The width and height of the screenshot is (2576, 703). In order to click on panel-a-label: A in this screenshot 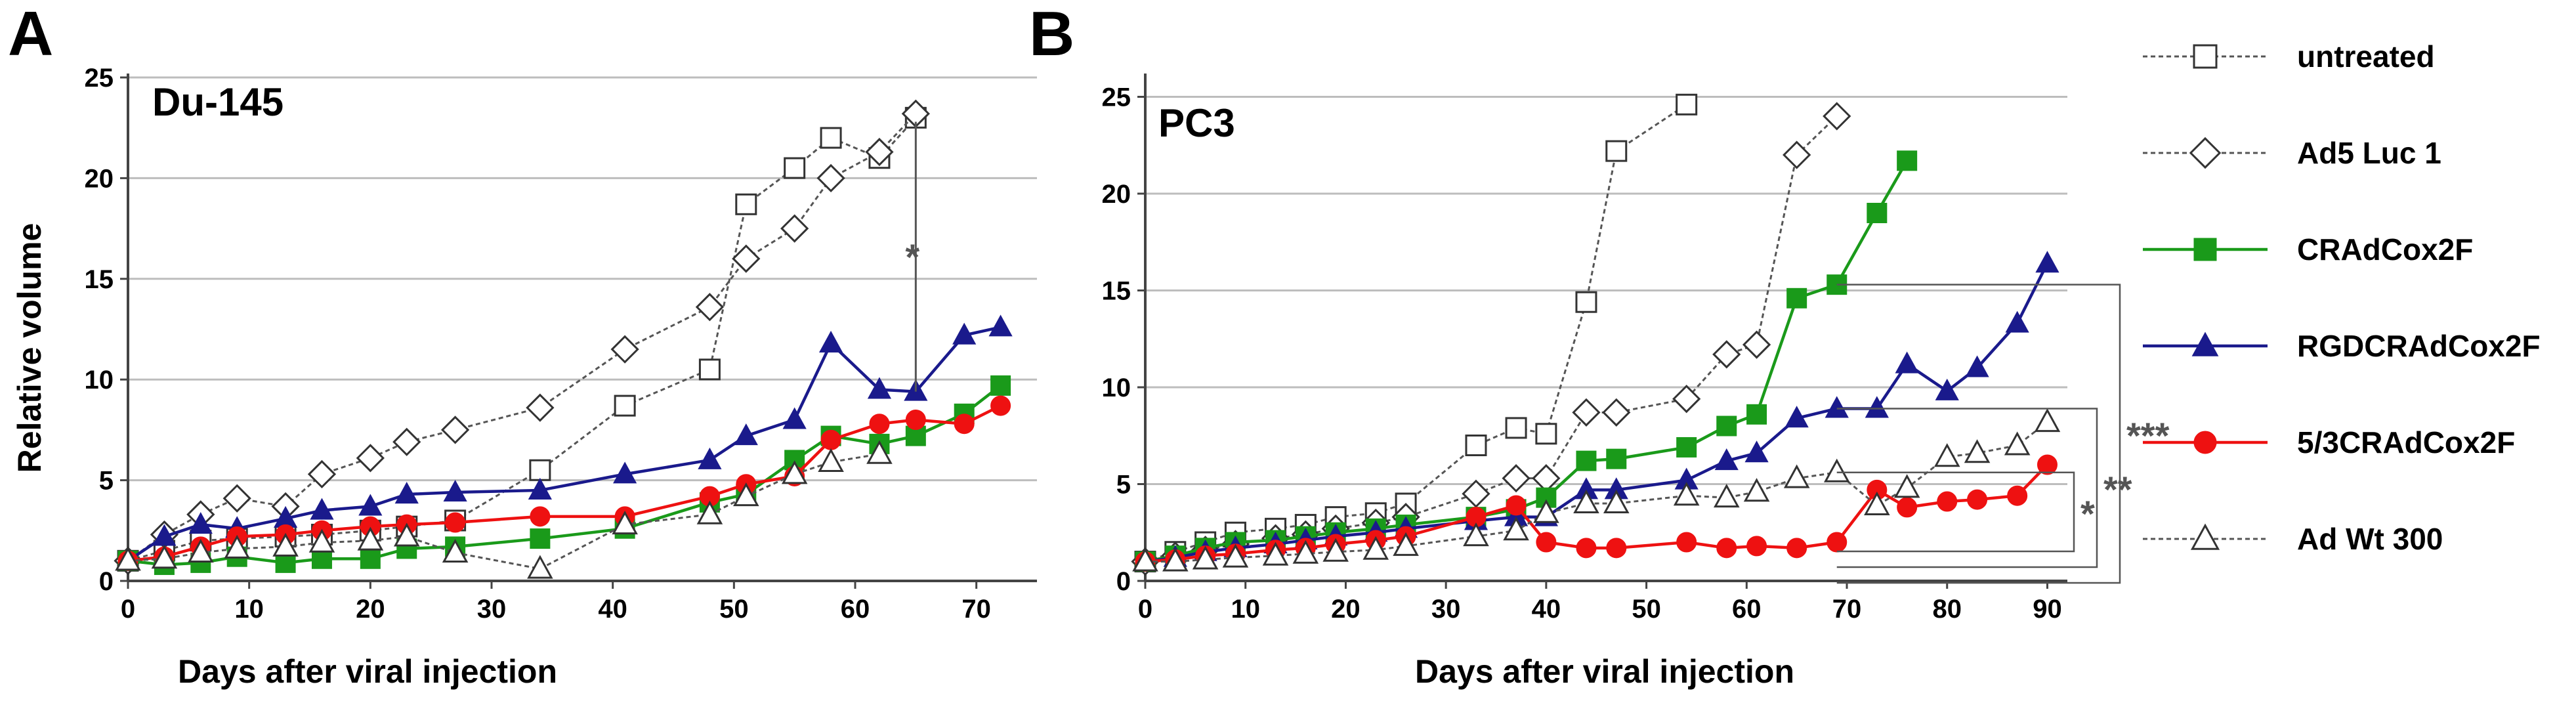, I will do `click(30, 34)`.